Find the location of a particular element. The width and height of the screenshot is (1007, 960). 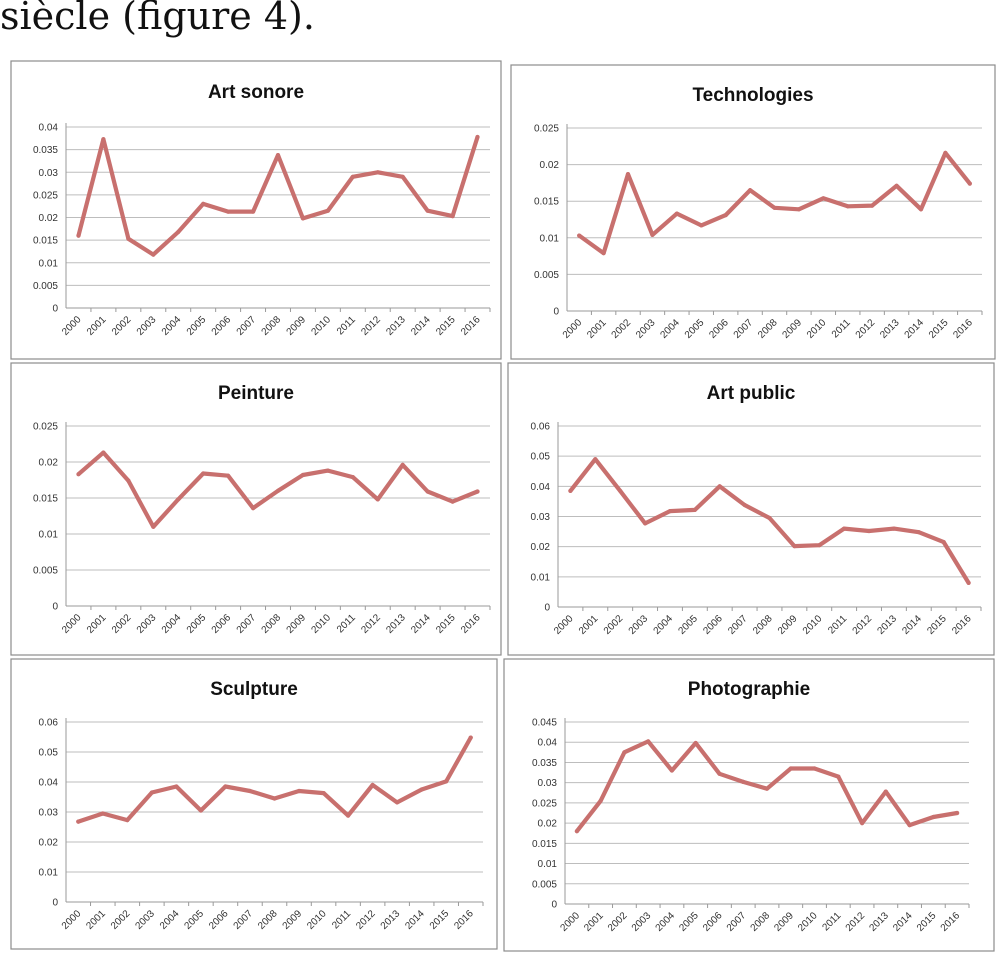

peinture-y-tick-label: 0.025 is located at coordinates (45, 427).